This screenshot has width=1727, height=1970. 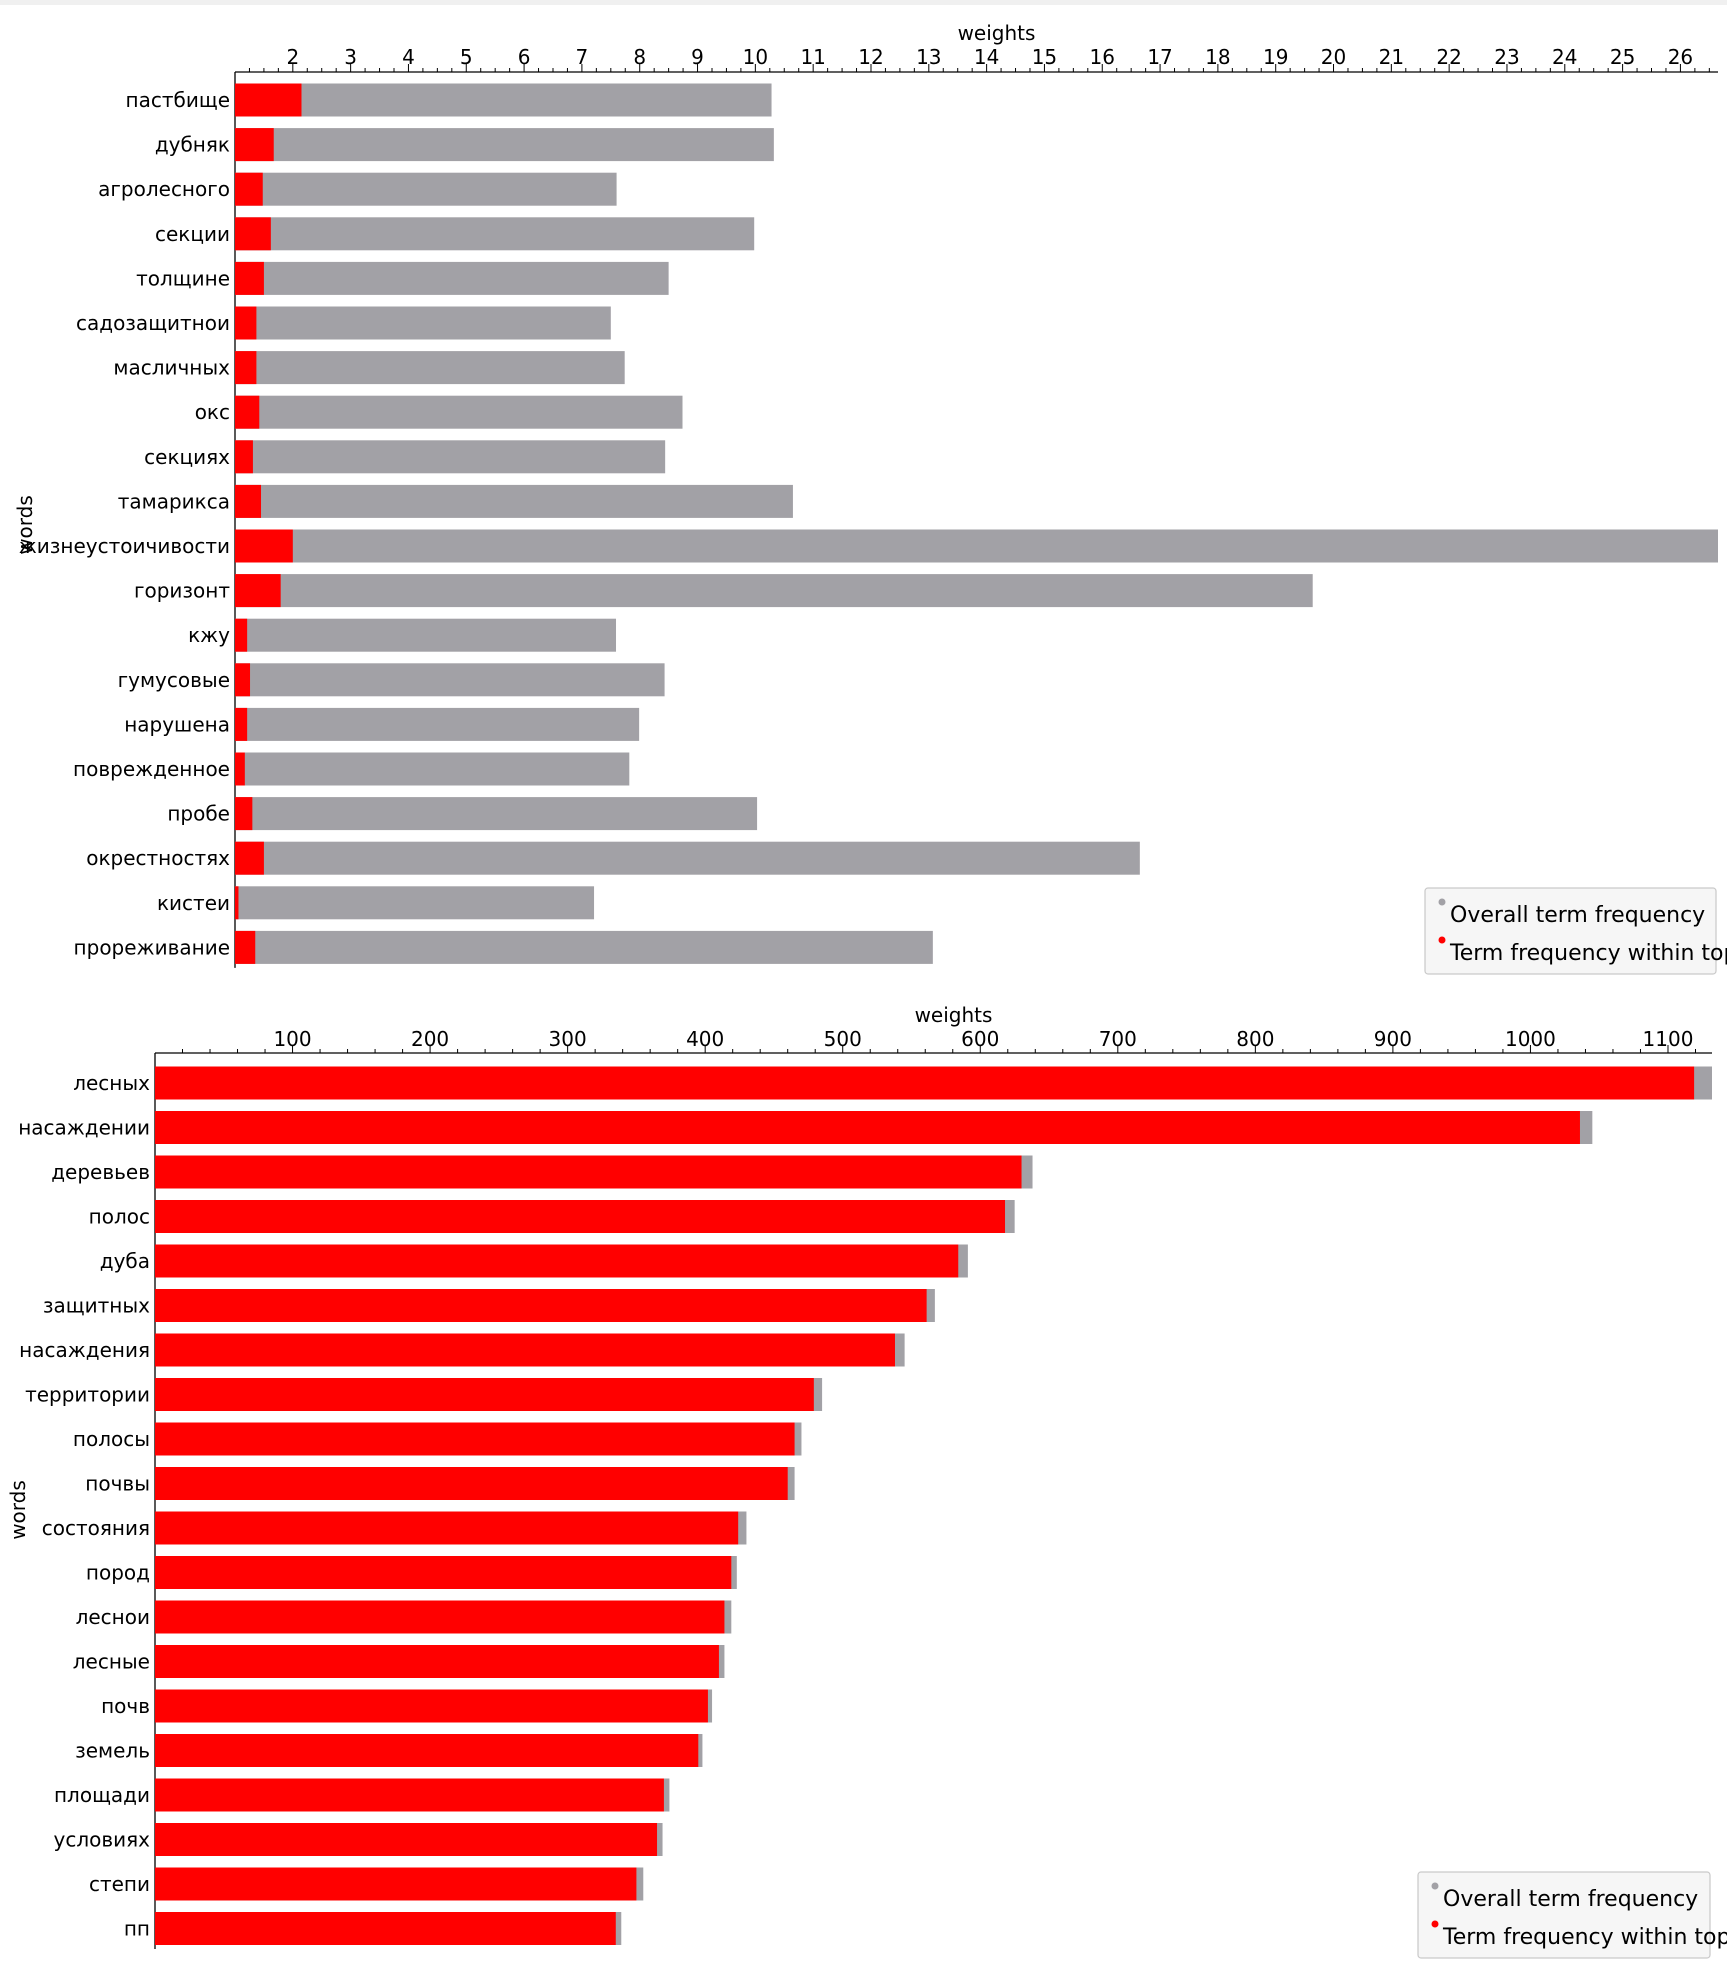 What do you see at coordinates (1391, 57) in the screenshot?
I see `chart1-tick-label: 21` at bounding box center [1391, 57].